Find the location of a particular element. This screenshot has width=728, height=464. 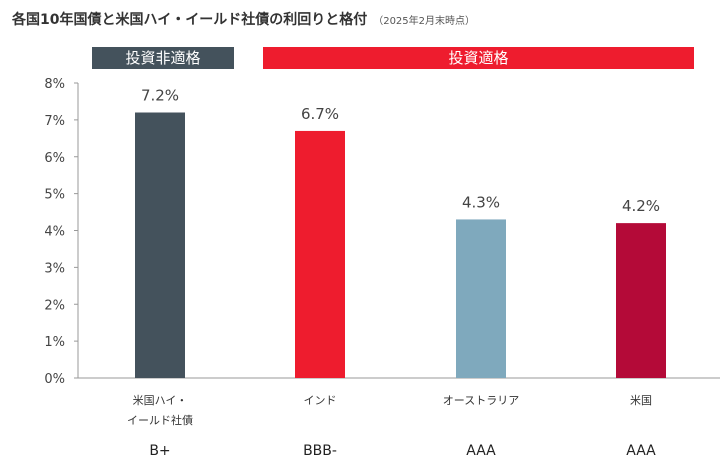

band-investment-grade: 投資適格 is located at coordinates (478, 58).